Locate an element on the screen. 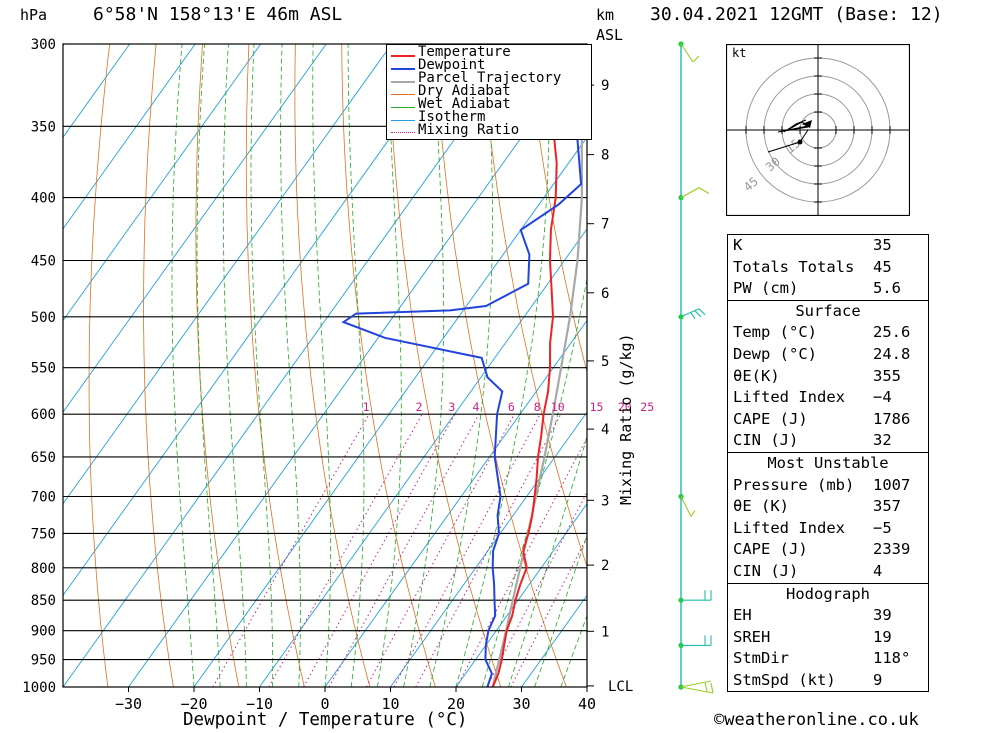  location-title: 6°58'N 158°13'E 46m ASL is located at coordinates (218, 14).